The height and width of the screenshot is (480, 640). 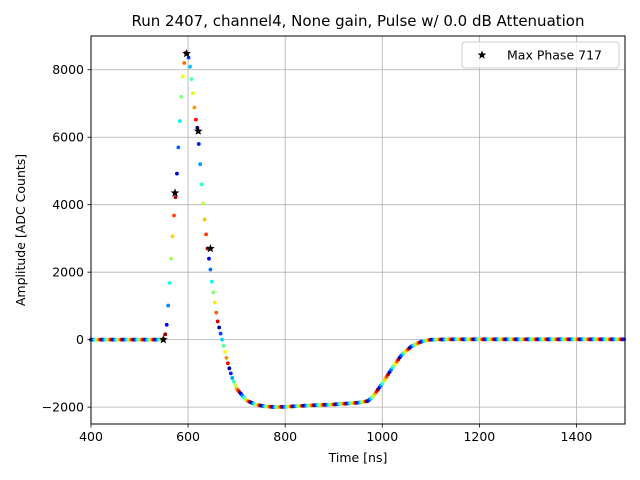 What do you see at coordinates (68, 137) in the screenshot?
I see `y-tick-label: 6000` at bounding box center [68, 137].